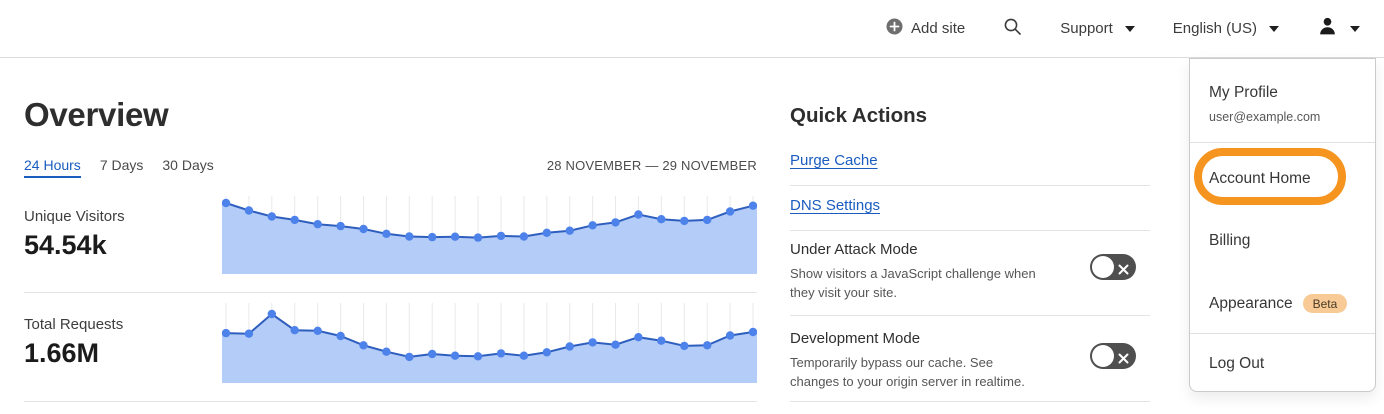  What do you see at coordinates (489, 235) in the screenshot?
I see `unique-visitors-chart` at bounding box center [489, 235].